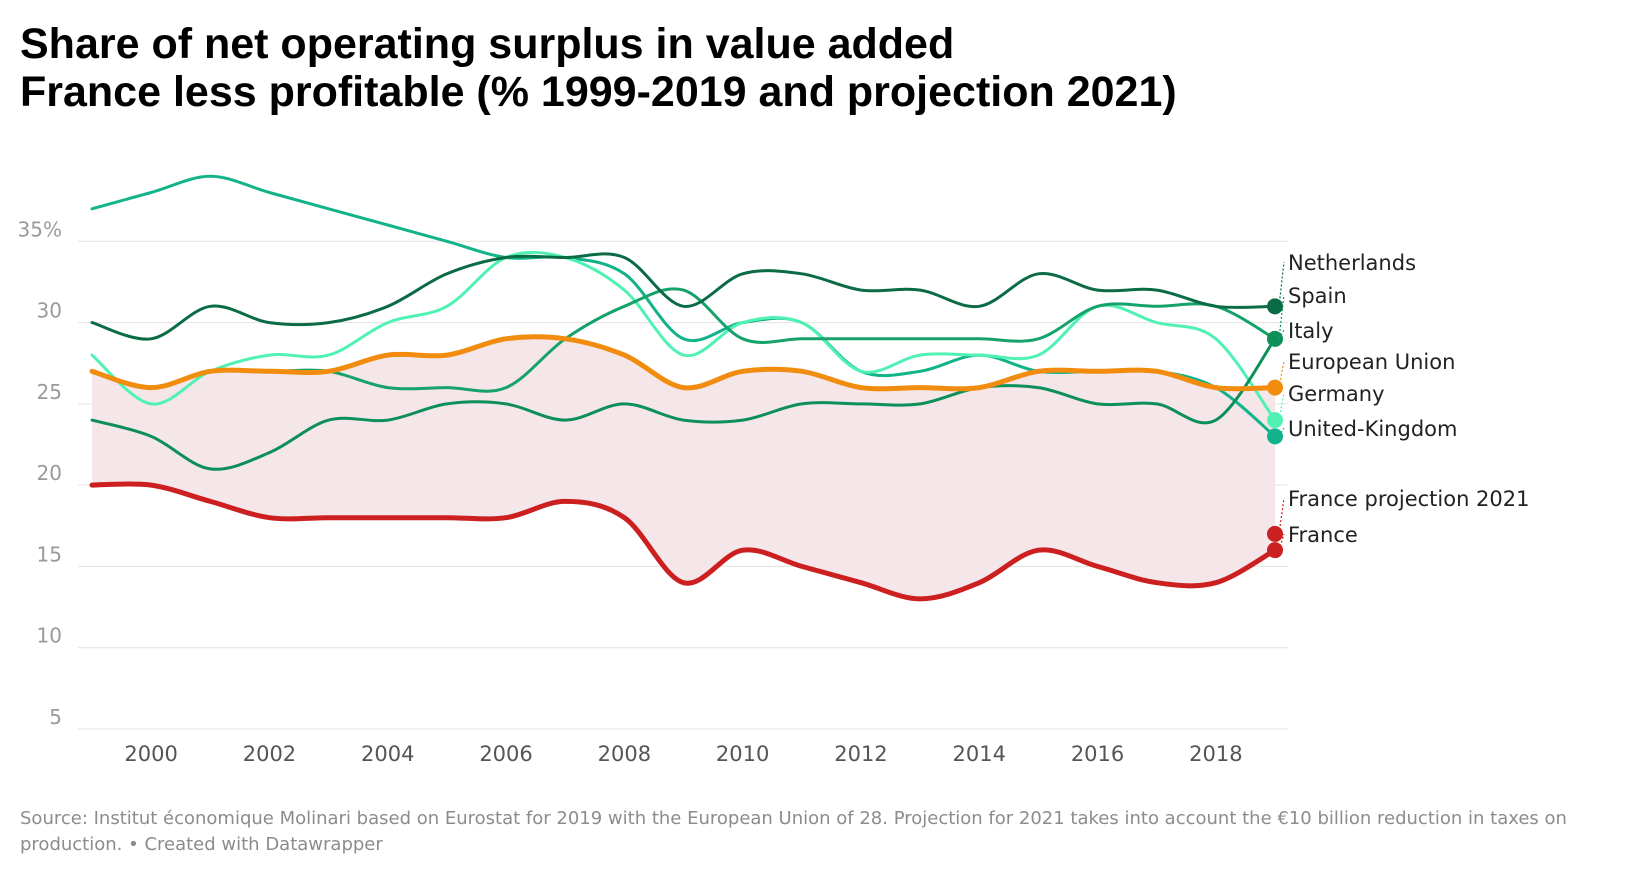  Describe the element at coordinates (1097, 754) in the screenshot. I see `x-tick-label: 2016` at that location.